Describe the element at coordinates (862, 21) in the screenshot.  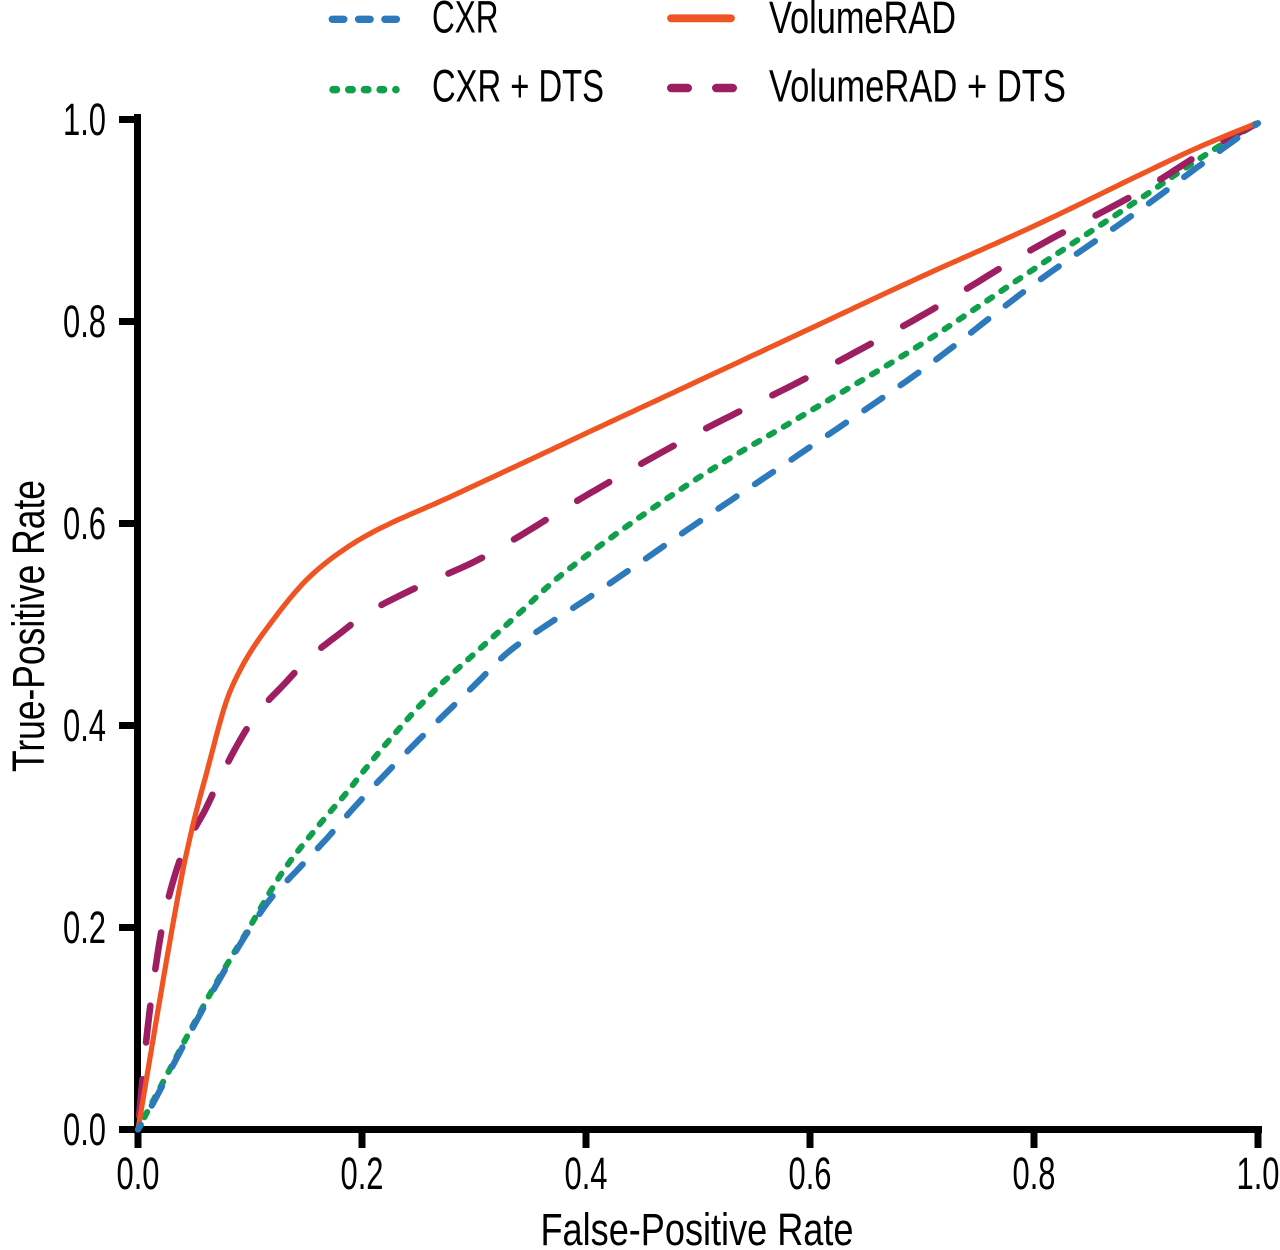
I see `svg-text: VolumeRAD` at that location.